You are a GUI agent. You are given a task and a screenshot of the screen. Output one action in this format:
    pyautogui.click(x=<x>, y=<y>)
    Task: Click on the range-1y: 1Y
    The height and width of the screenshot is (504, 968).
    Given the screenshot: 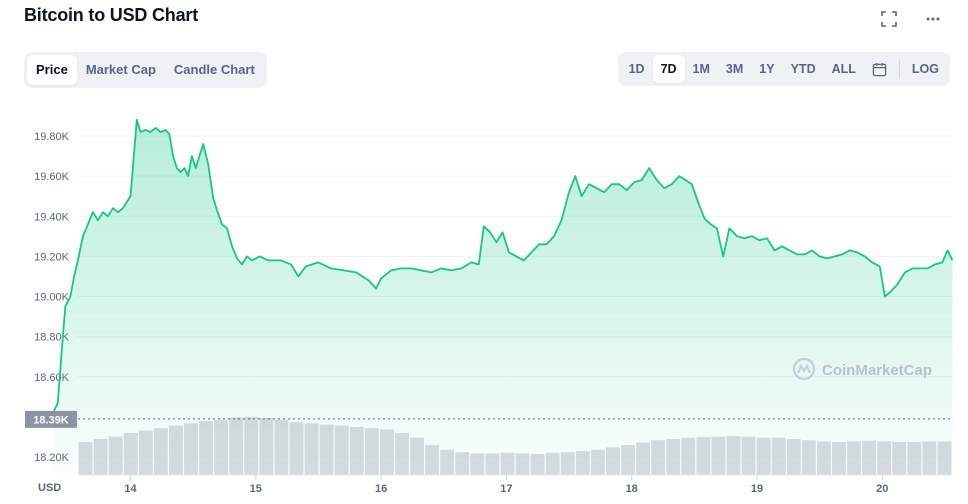 What is the action you would take?
    pyautogui.click(x=767, y=69)
    